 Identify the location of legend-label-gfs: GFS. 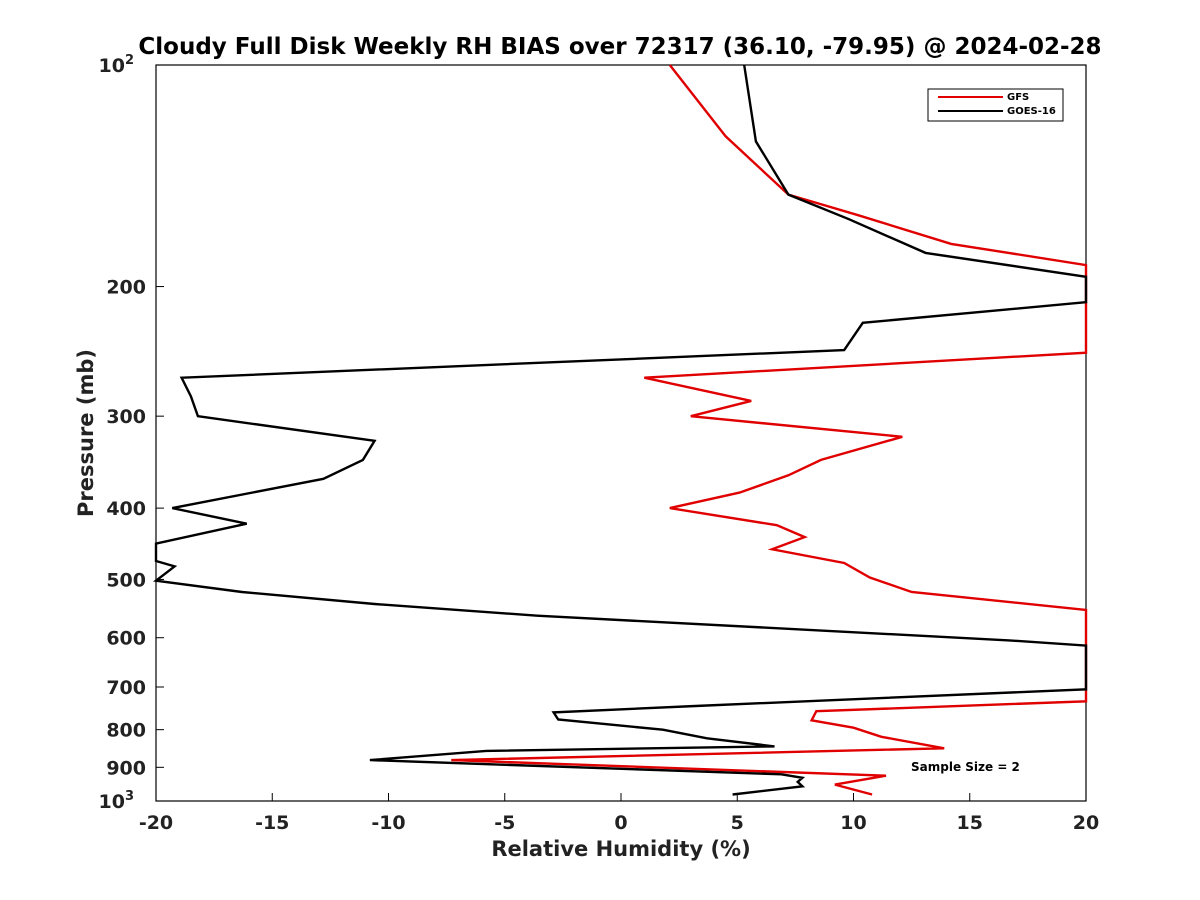
(1018, 97).